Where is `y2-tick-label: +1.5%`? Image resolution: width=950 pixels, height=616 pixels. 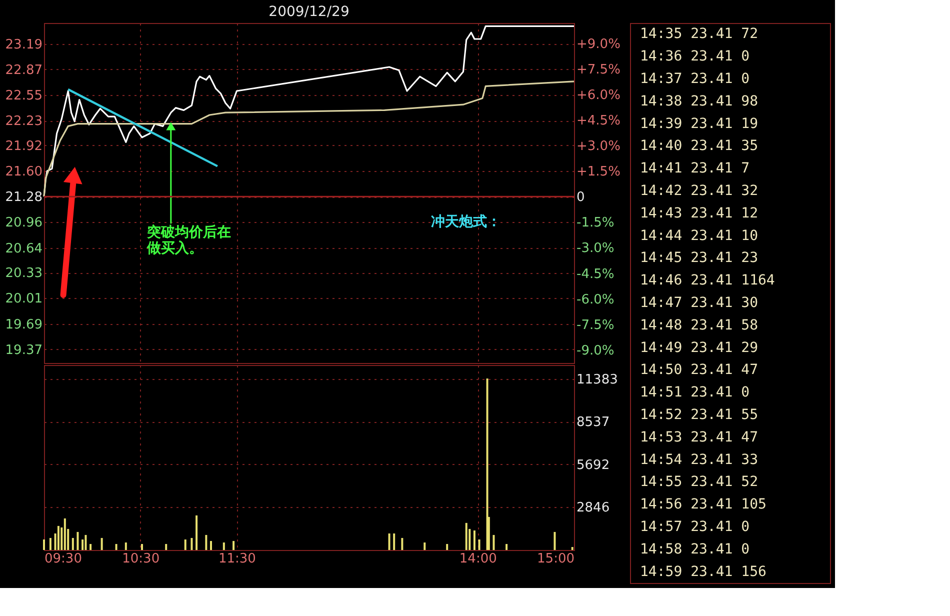
y2-tick-label: +1.5% is located at coordinates (598, 172).